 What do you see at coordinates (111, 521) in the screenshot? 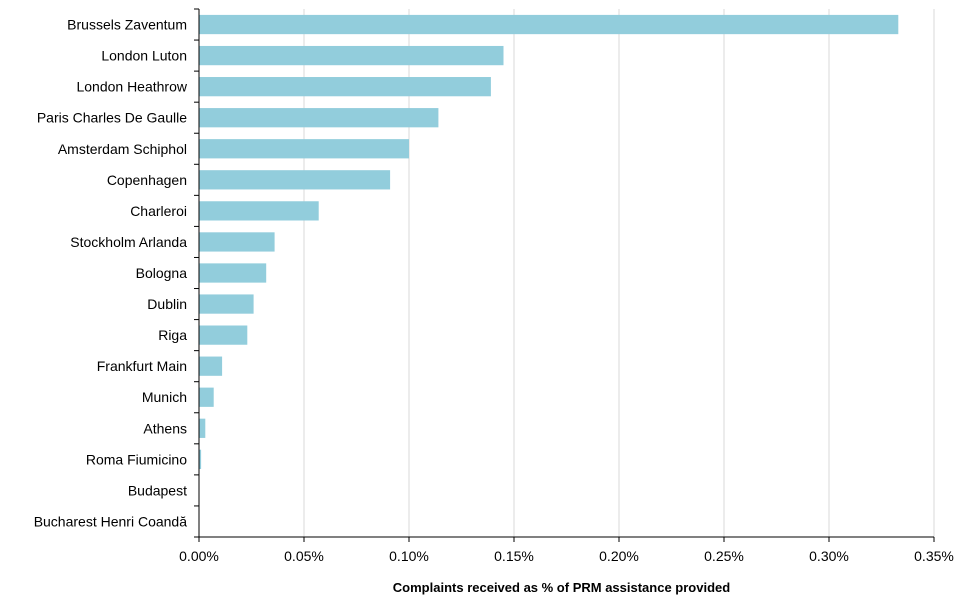
I see `category-label: Bucharest Henri Coandă` at bounding box center [111, 521].